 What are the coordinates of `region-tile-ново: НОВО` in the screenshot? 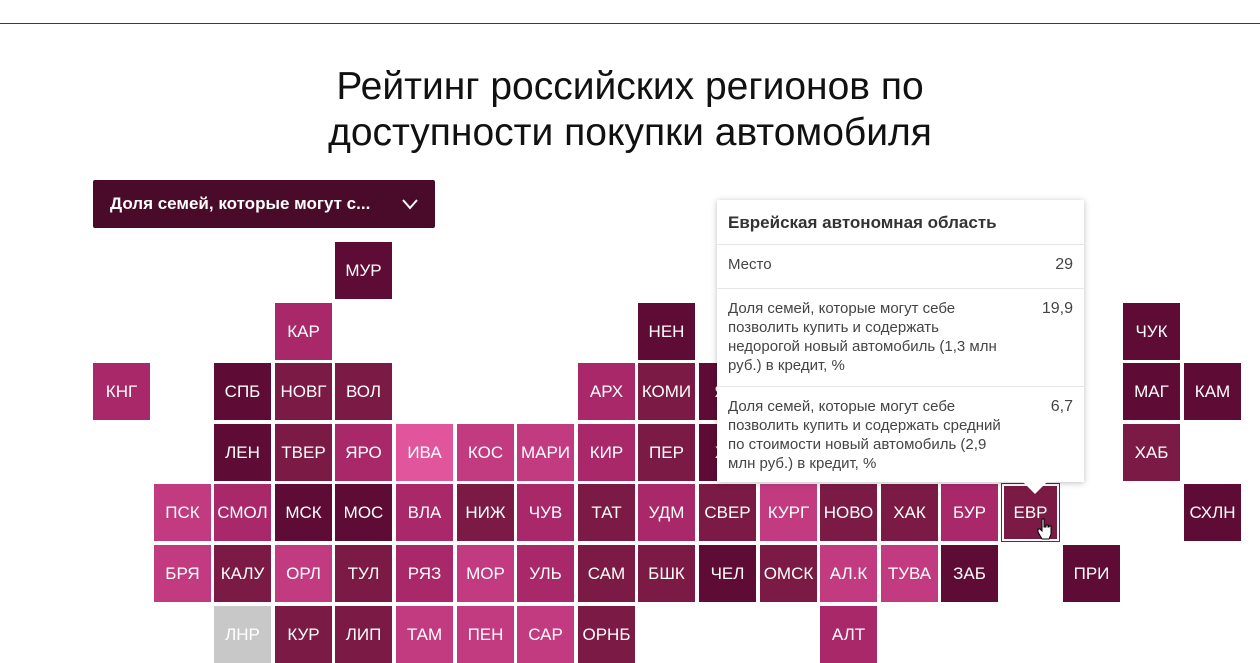 It's located at (848, 512).